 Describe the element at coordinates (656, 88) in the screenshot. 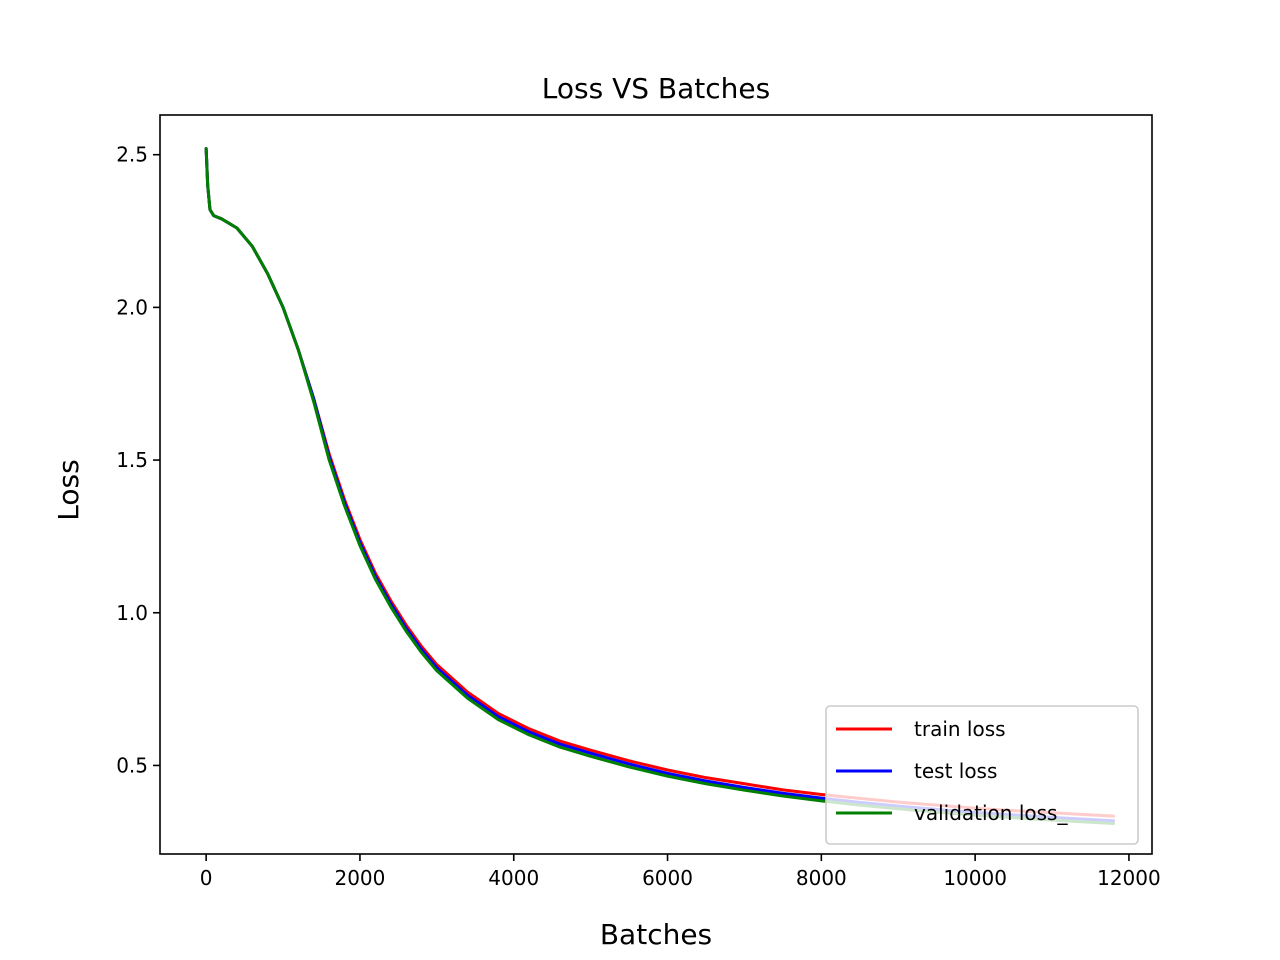

I see `chart-title: Loss VS Batches` at that location.